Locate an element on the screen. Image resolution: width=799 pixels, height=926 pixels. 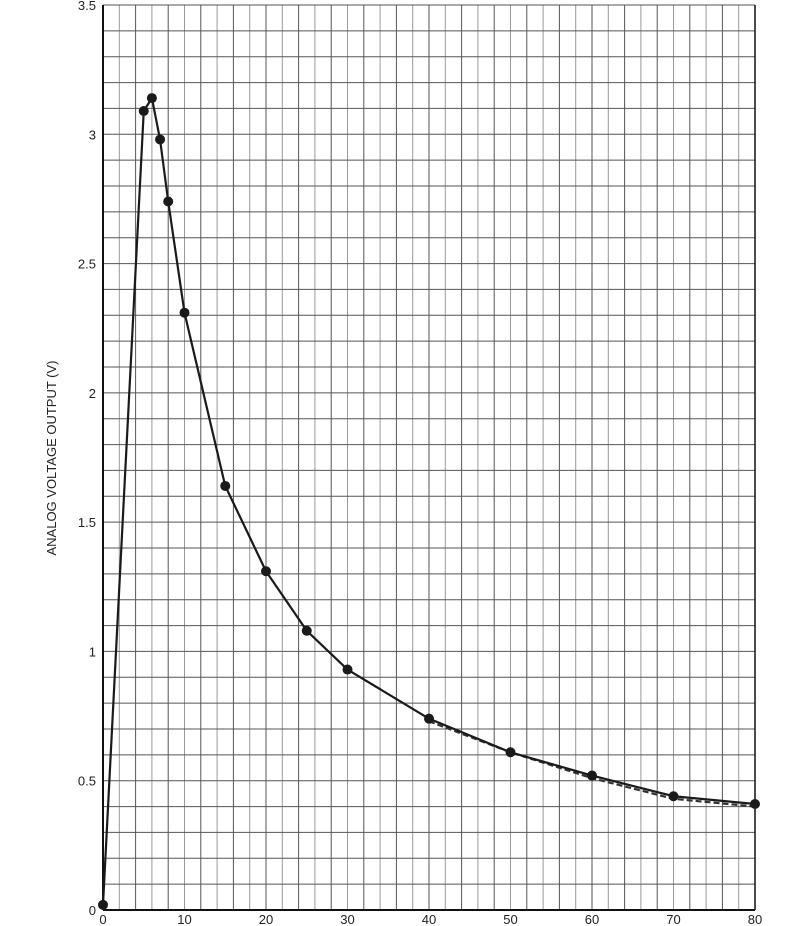
x-tick-label: 30 is located at coordinates (347, 919).